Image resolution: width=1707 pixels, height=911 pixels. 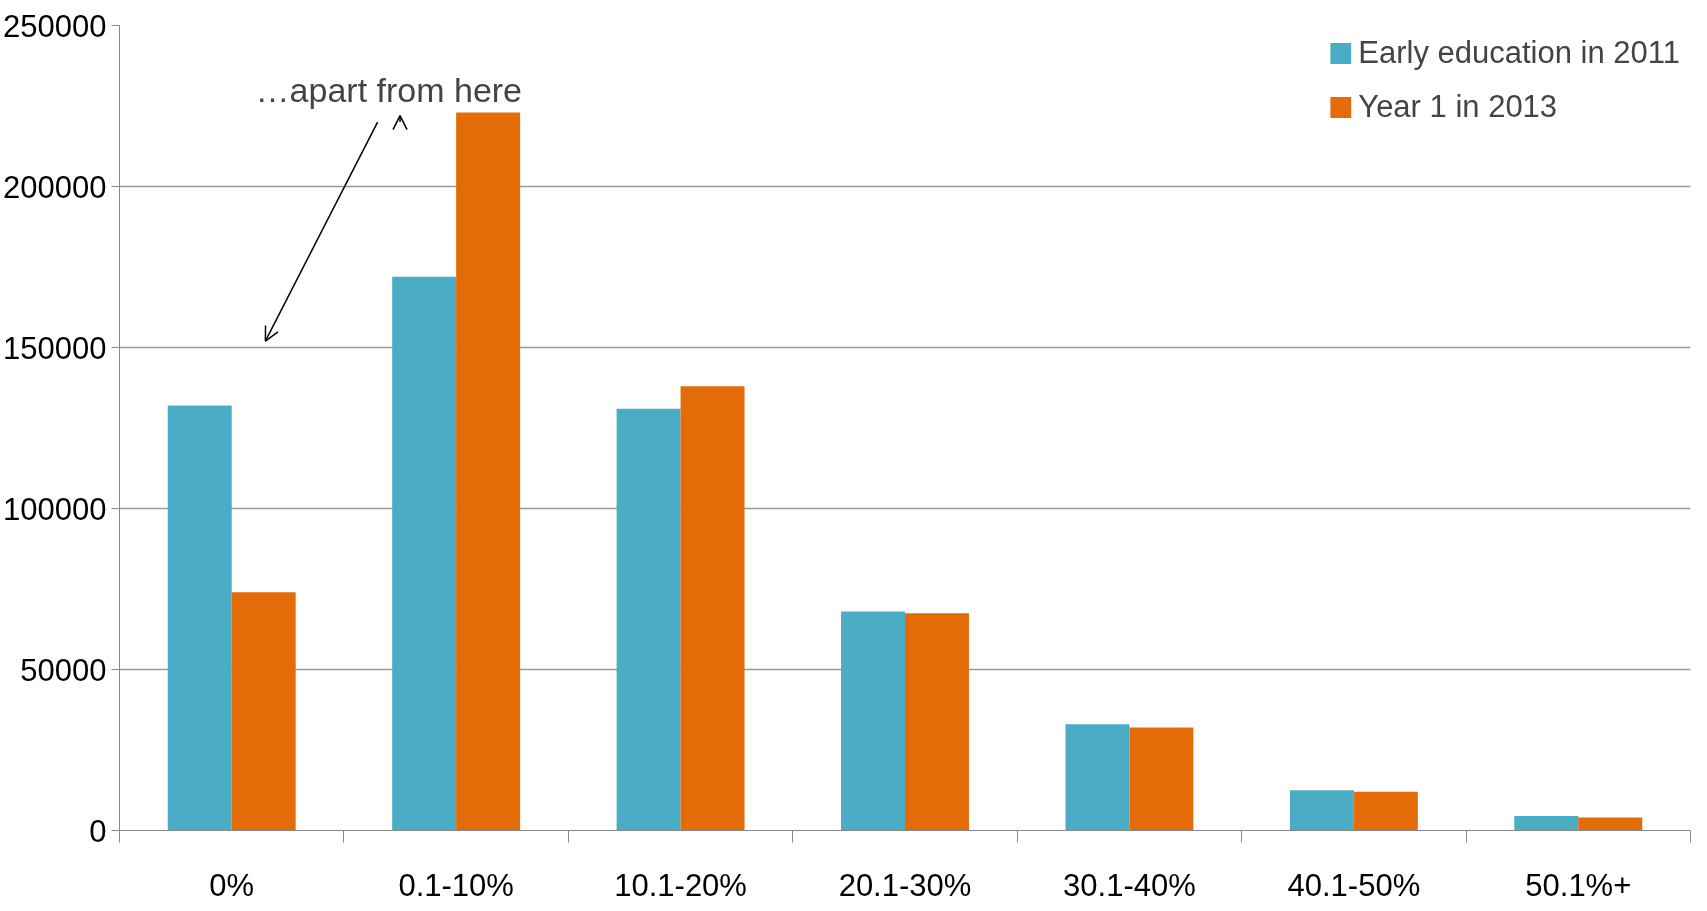 I want to click on y-tick-label: 250000, so click(x=55, y=26).